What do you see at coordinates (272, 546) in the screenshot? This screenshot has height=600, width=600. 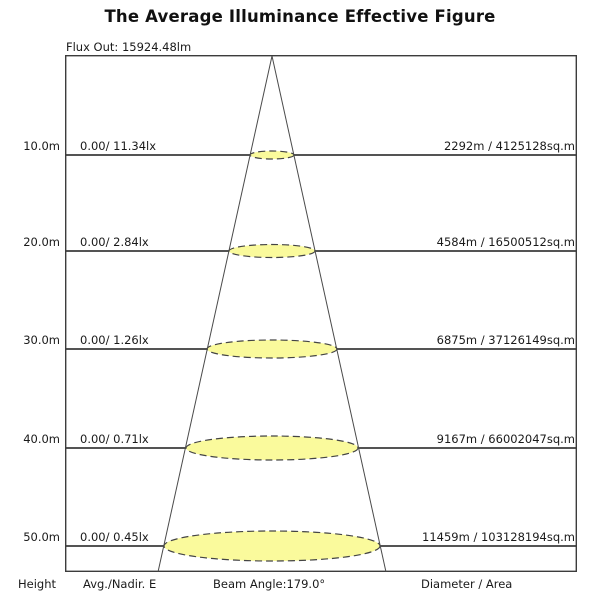 I see `beam-ellipse-50m` at bounding box center [272, 546].